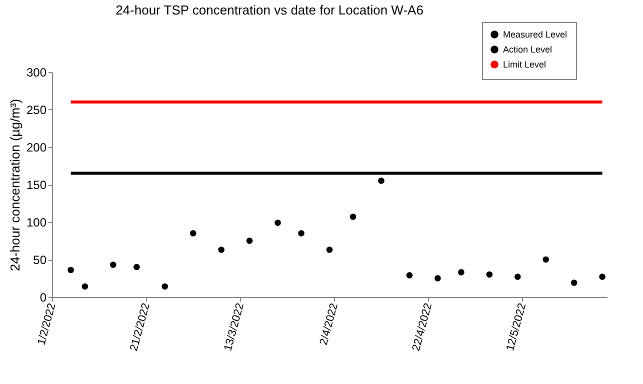  What do you see at coordinates (524, 65) in the screenshot?
I see `legend-label: Limit Level` at bounding box center [524, 65].